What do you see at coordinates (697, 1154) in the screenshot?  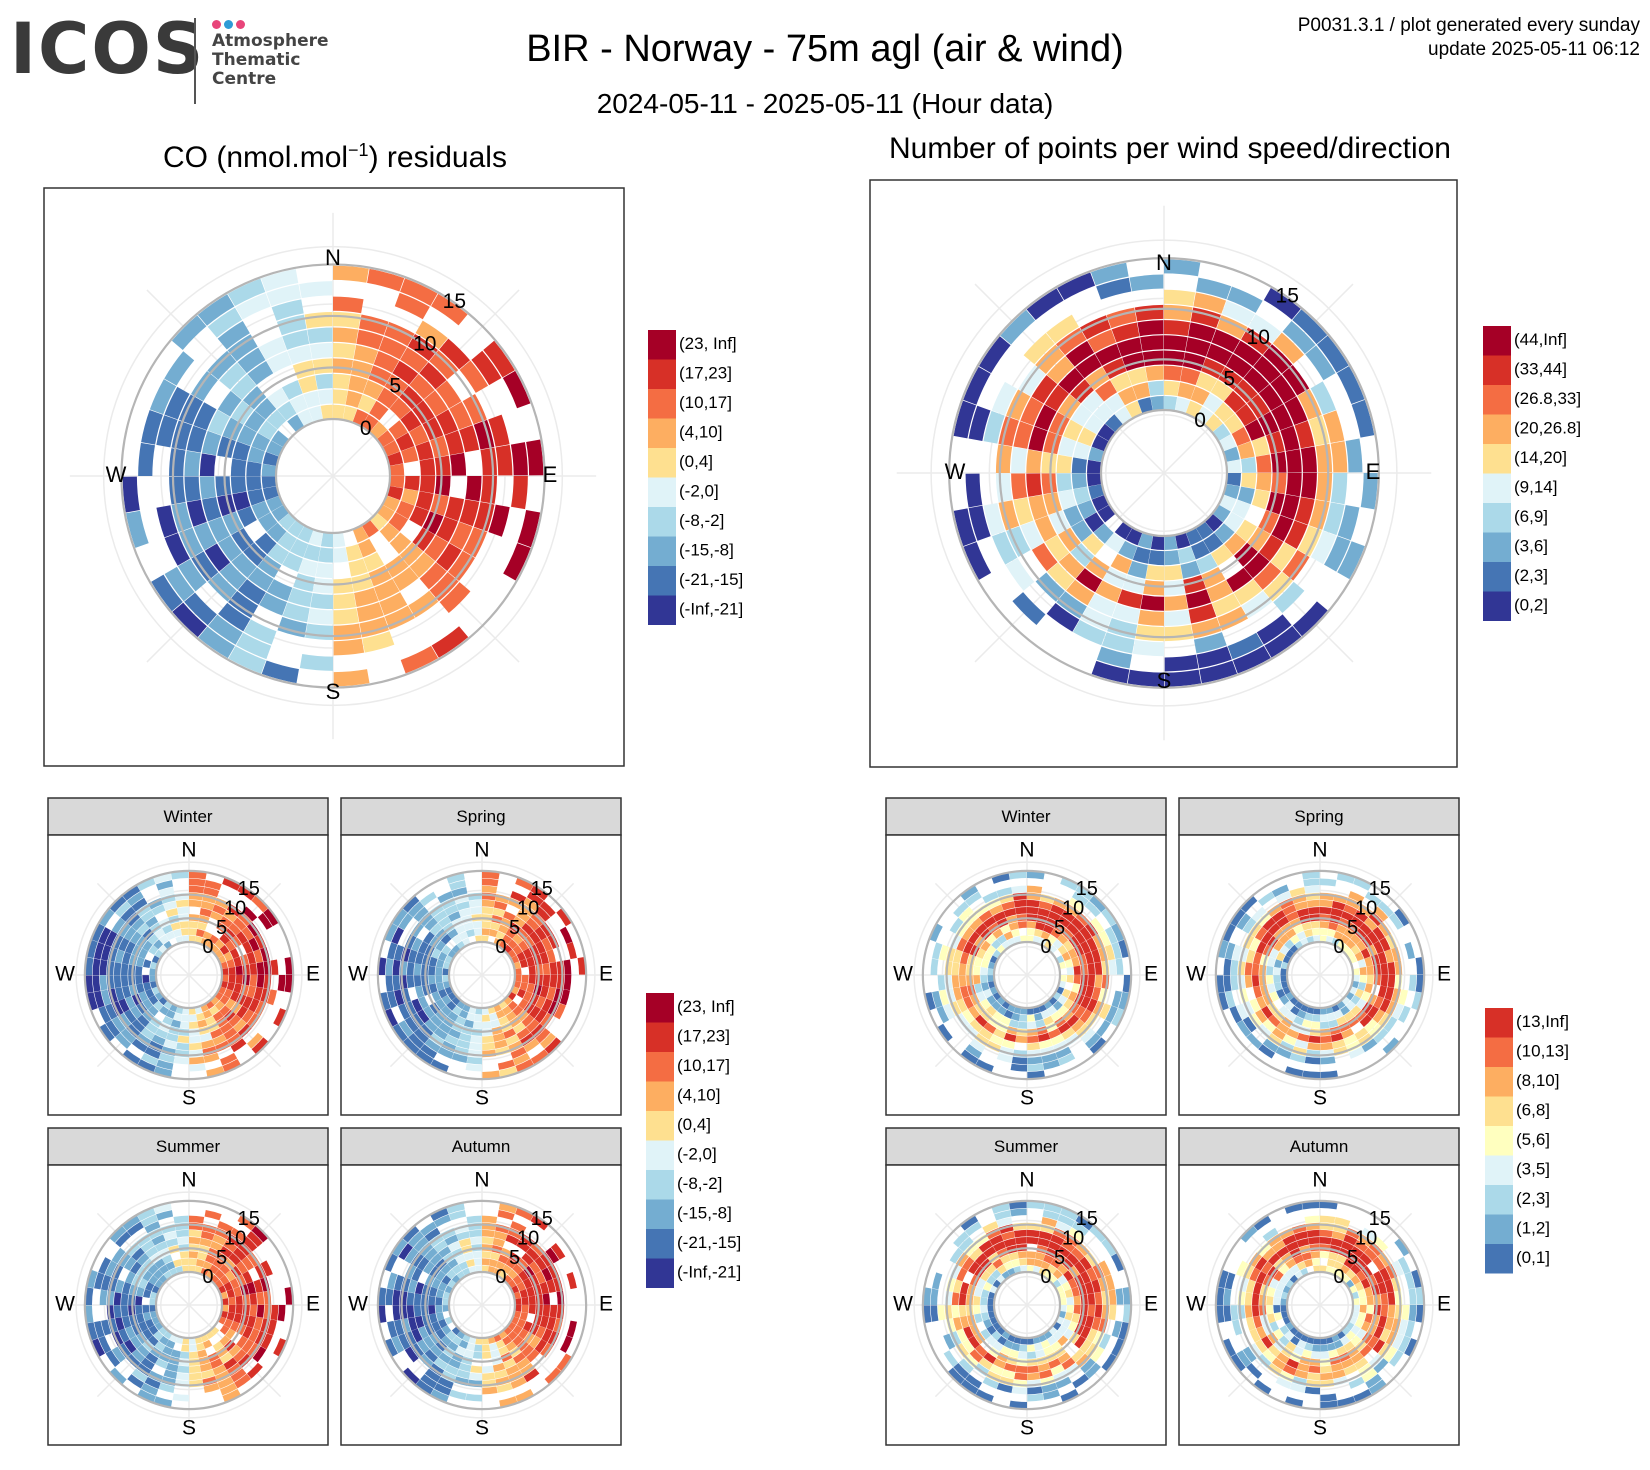 I see `legend-label: (-2,0]` at bounding box center [697, 1154].